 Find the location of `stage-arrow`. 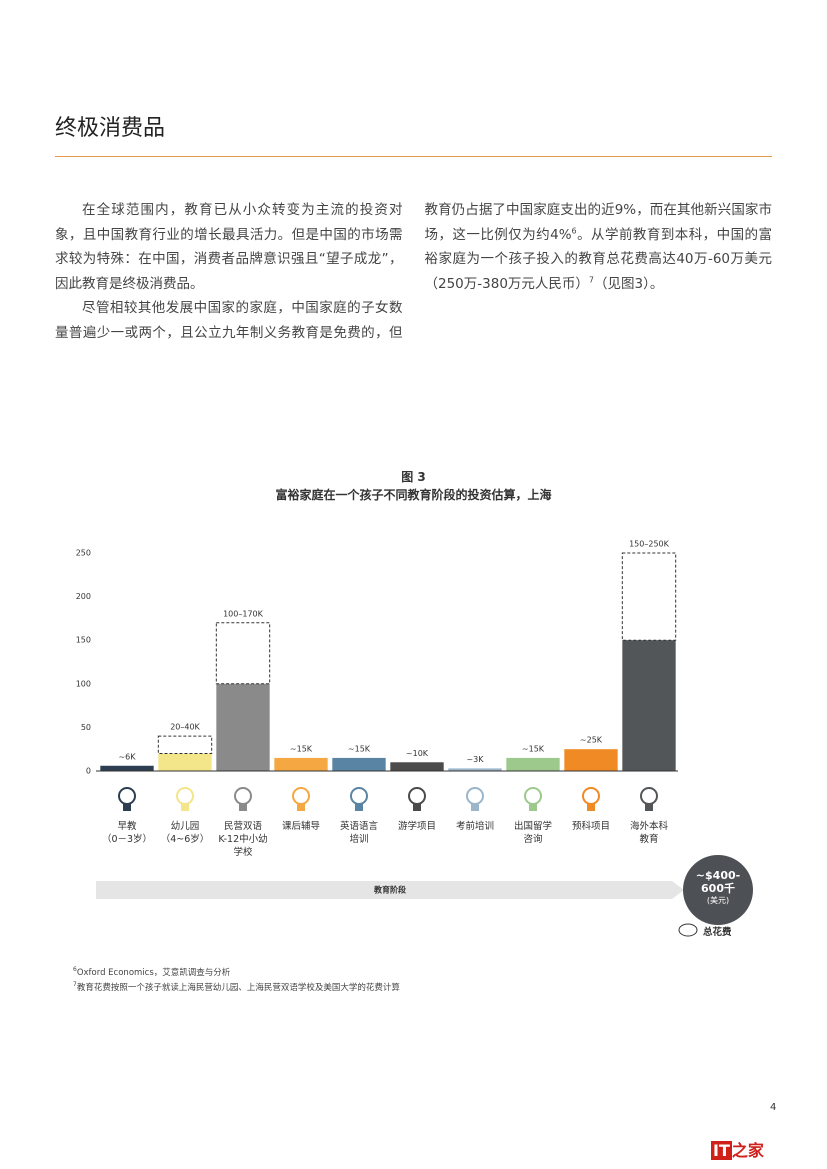

stage-arrow is located at coordinates (390, 890).